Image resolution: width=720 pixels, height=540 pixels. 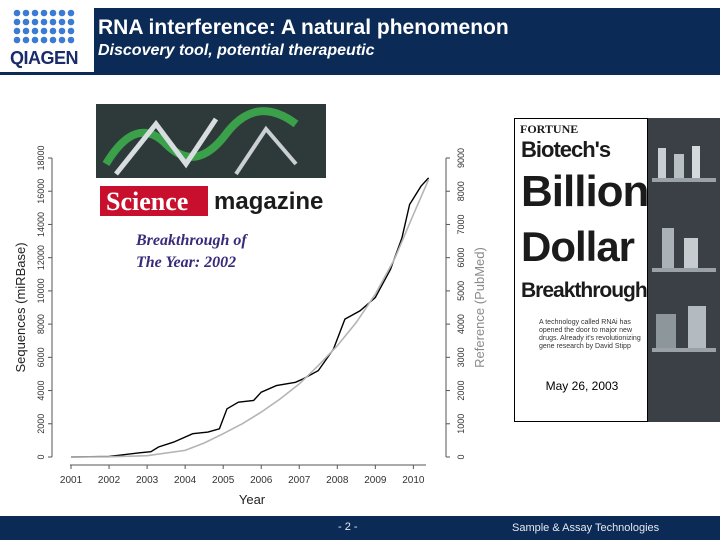 What do you see at coordinates (461, 324) in the screenshot?
I see `right-y-tick-label: 4000` at bounding box center [461, 324].